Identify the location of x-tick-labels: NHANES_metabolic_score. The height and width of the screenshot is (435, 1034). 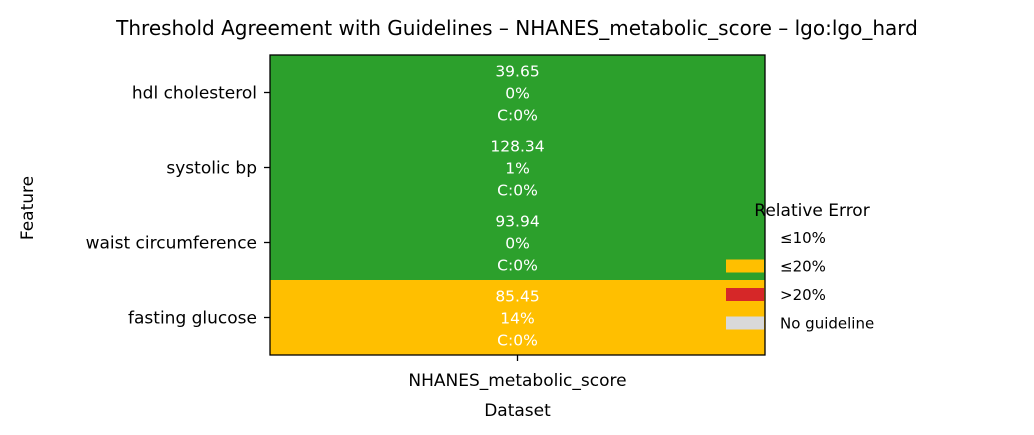
(517, 373).